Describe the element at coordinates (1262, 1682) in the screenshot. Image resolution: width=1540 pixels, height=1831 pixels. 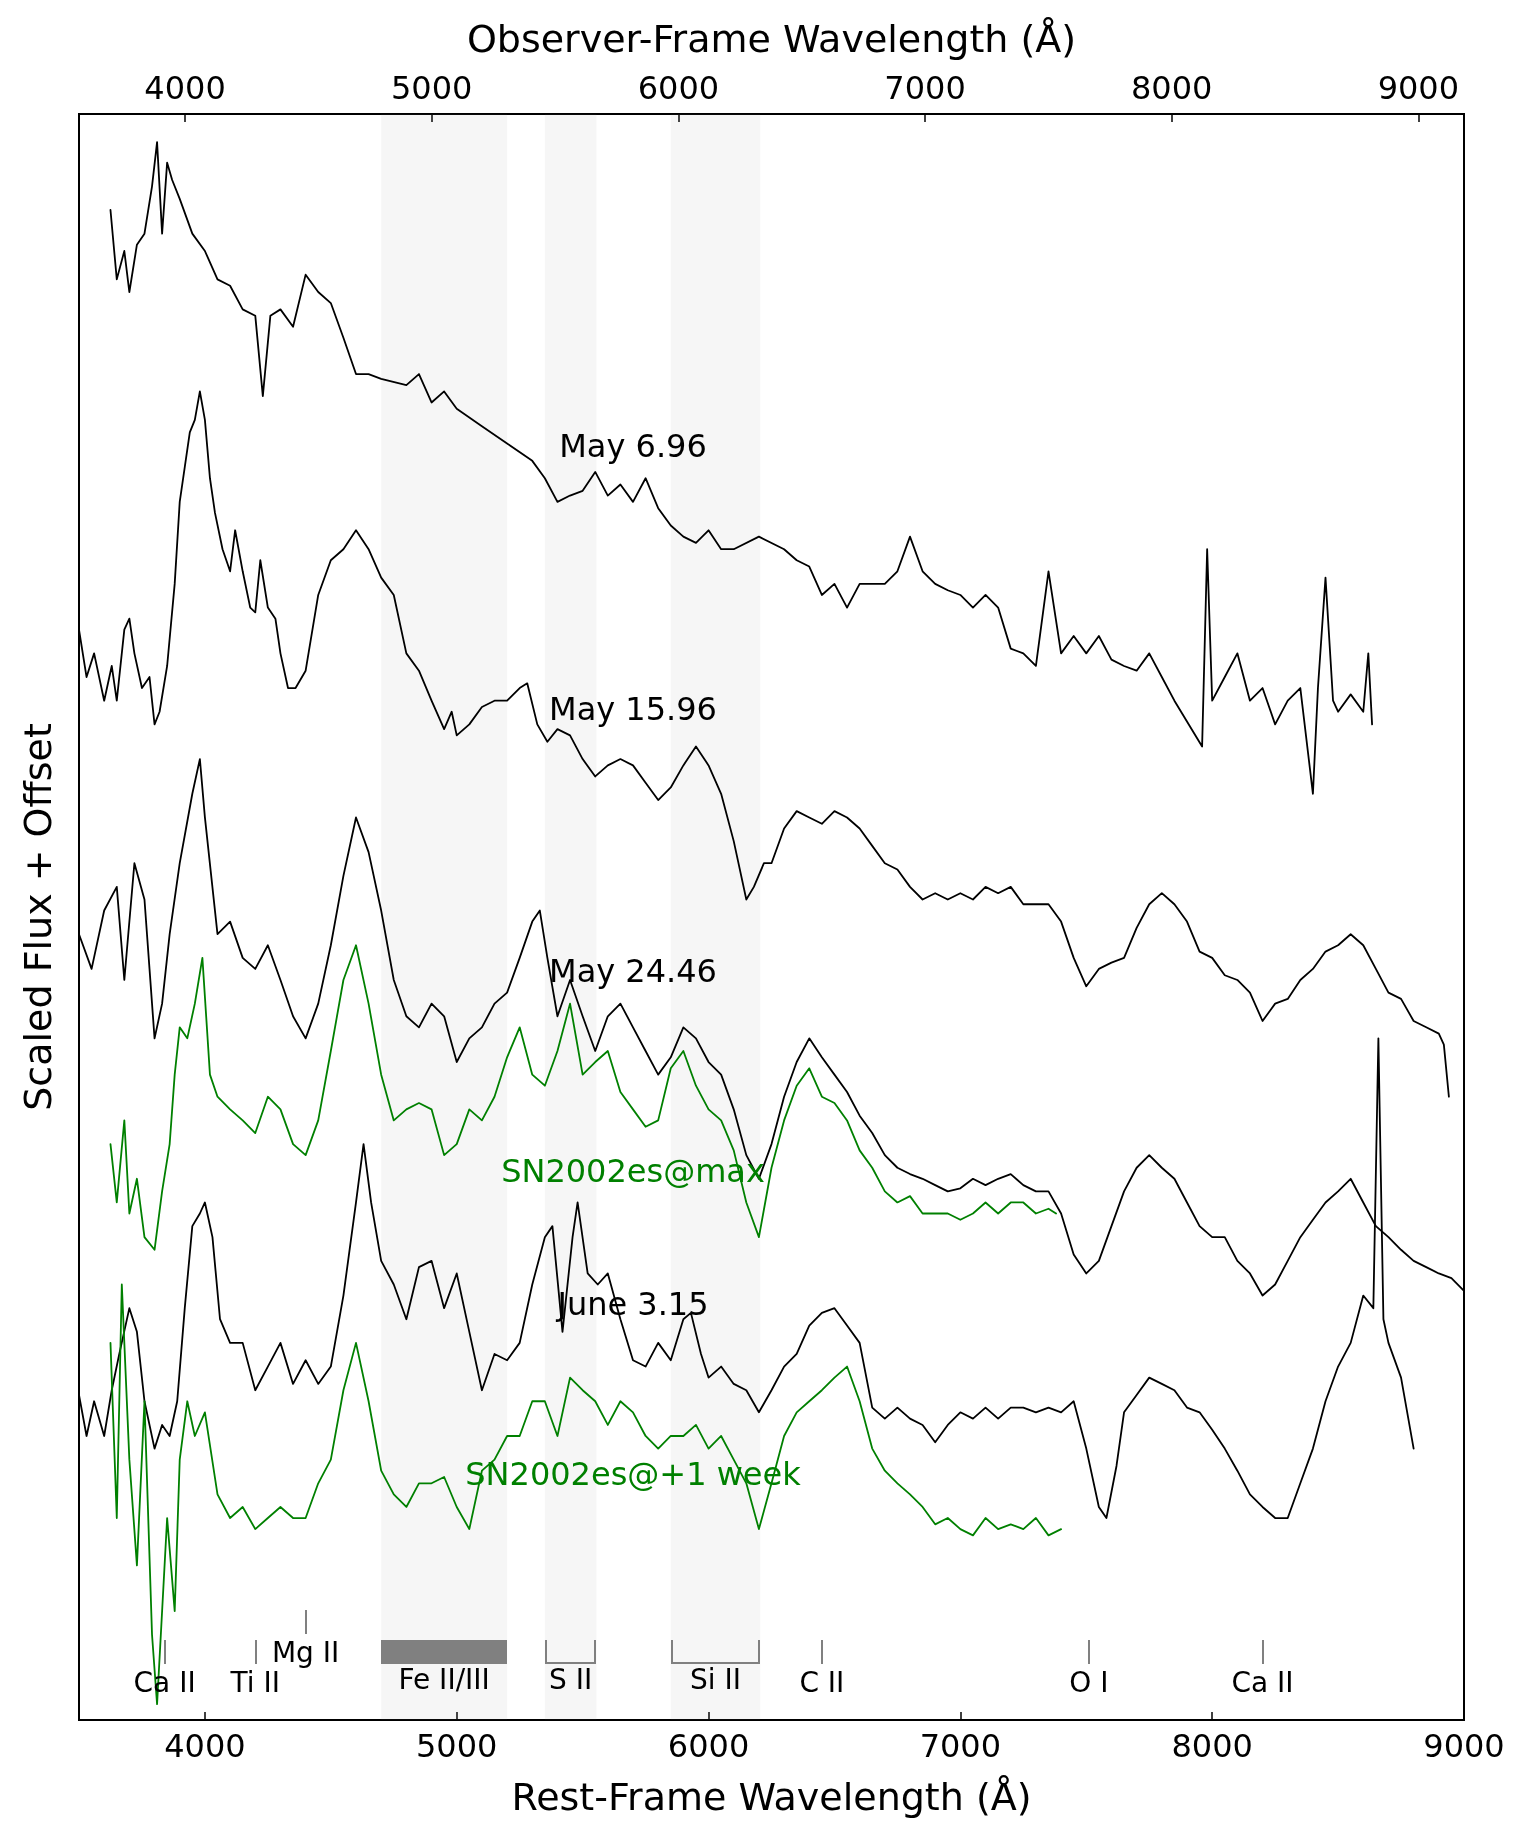
I see `ref-line-label: Ca II` at that location.